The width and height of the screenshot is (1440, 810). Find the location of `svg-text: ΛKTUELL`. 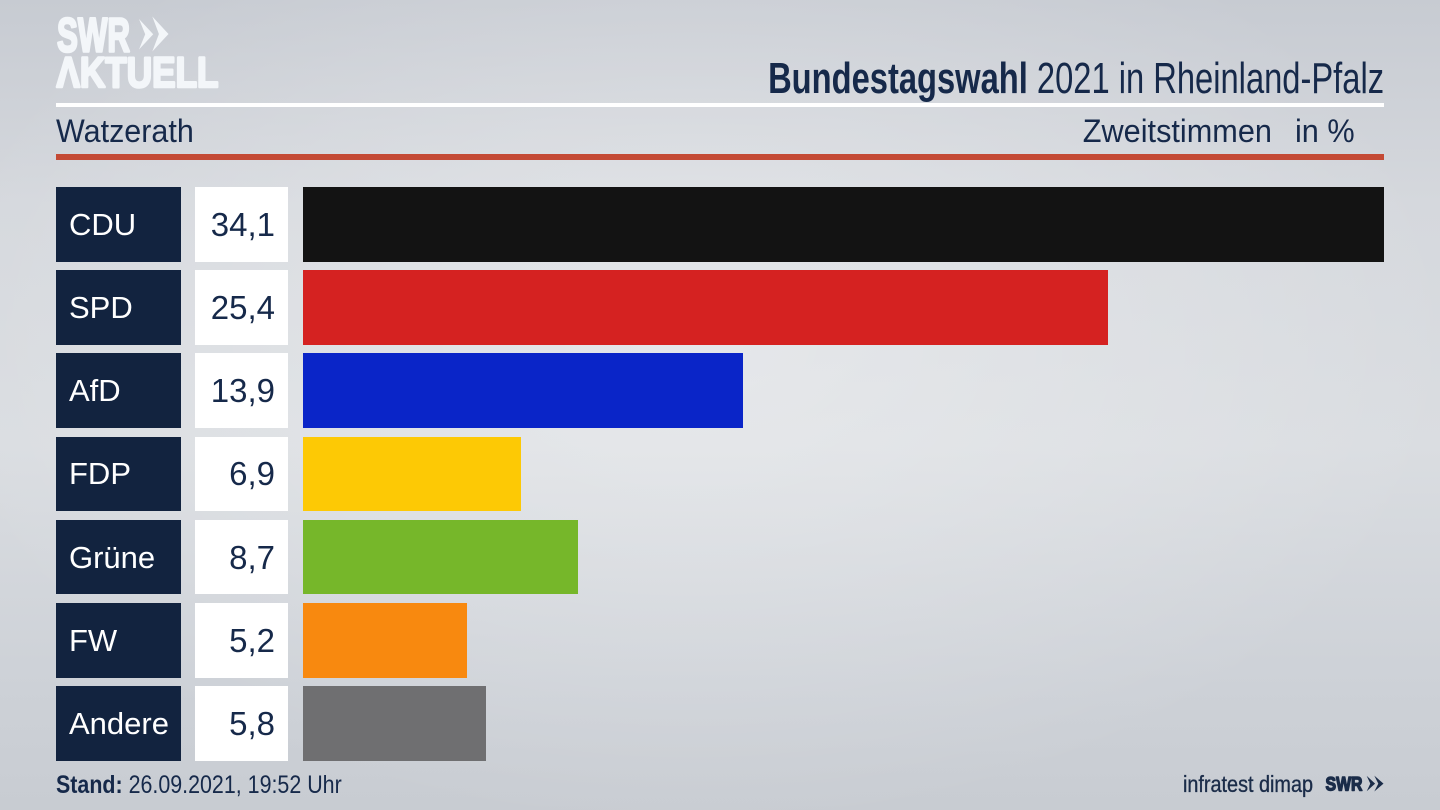

svg-text: ΛKTUELL is located at coordinates (138, 73).